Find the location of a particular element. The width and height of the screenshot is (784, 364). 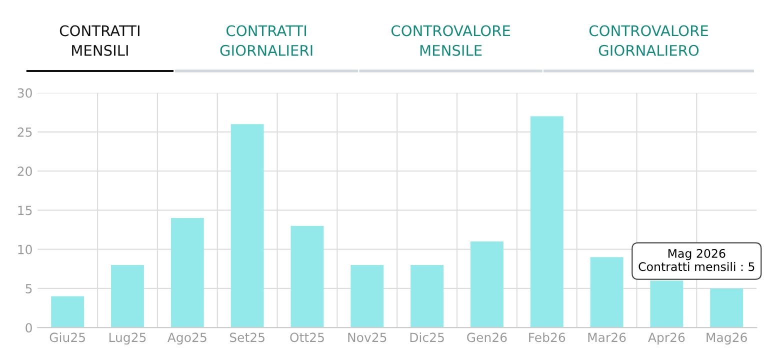

y-tick-label: 30 is located at coordinates (25, 93).